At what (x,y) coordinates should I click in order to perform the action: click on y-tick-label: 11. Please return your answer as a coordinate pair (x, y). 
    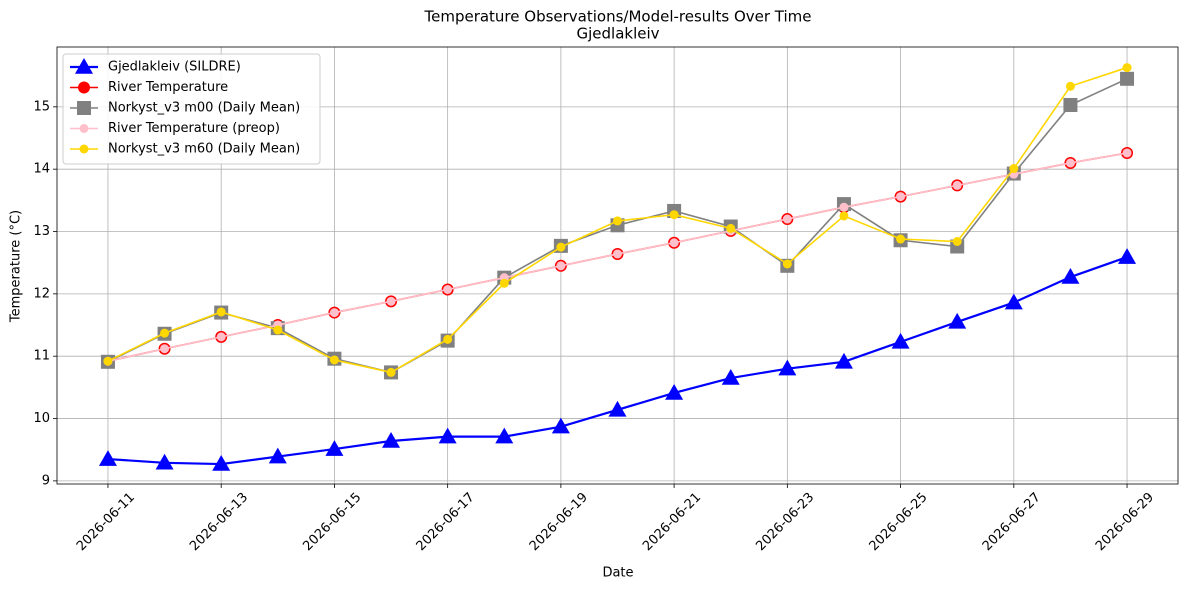
    Looking at the image, I should click on (41, 356).